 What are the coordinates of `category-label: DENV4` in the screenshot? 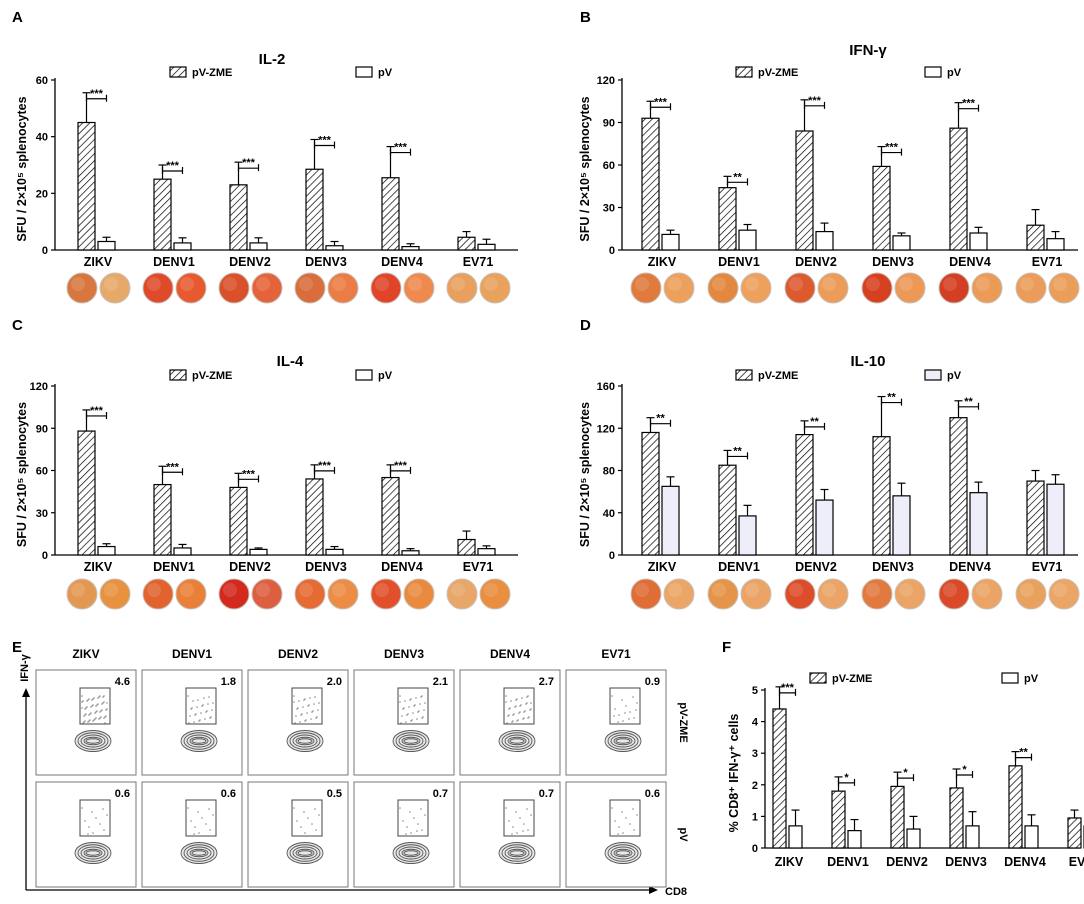 It's located at (1025, 862).